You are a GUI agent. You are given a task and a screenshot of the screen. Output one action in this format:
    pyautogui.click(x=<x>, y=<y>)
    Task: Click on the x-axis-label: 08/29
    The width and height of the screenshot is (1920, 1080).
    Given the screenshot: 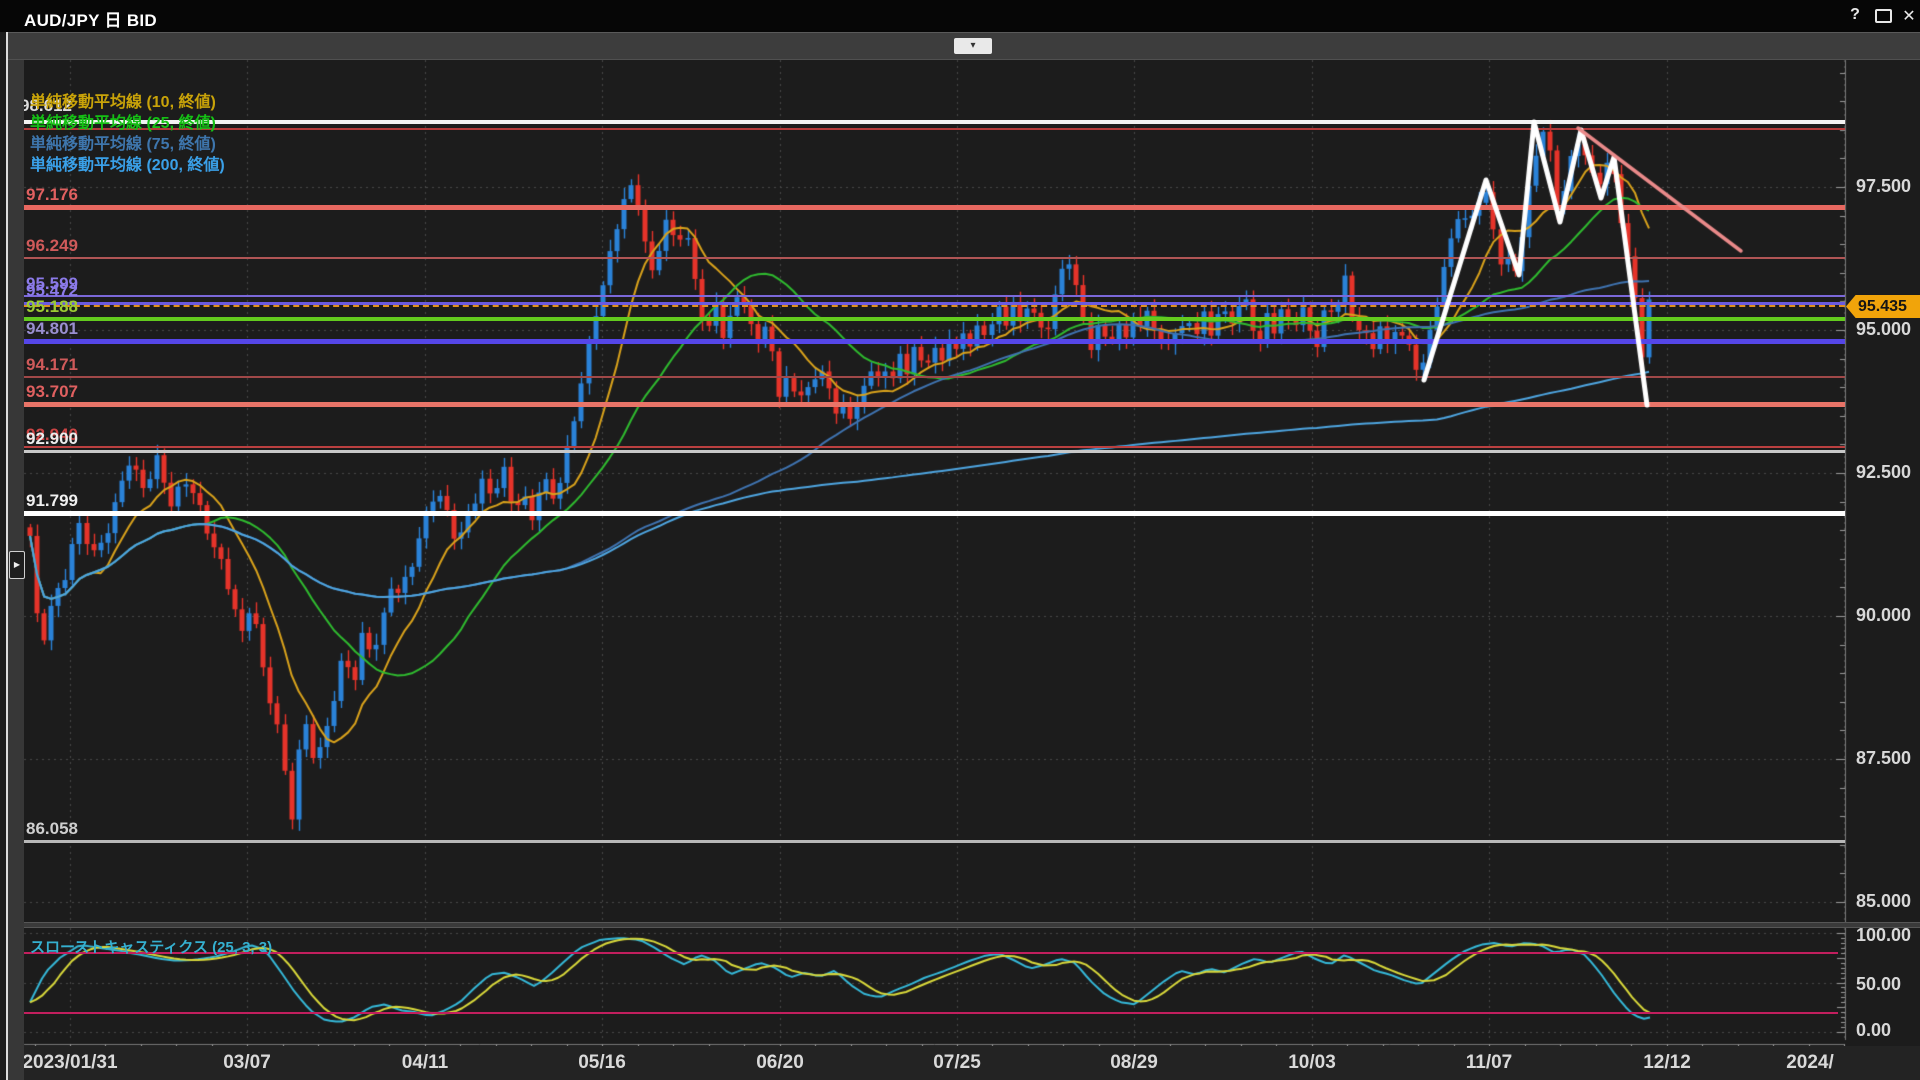 What is the action you would take?
    pyautogui.click(x=1134, y=1062)
    